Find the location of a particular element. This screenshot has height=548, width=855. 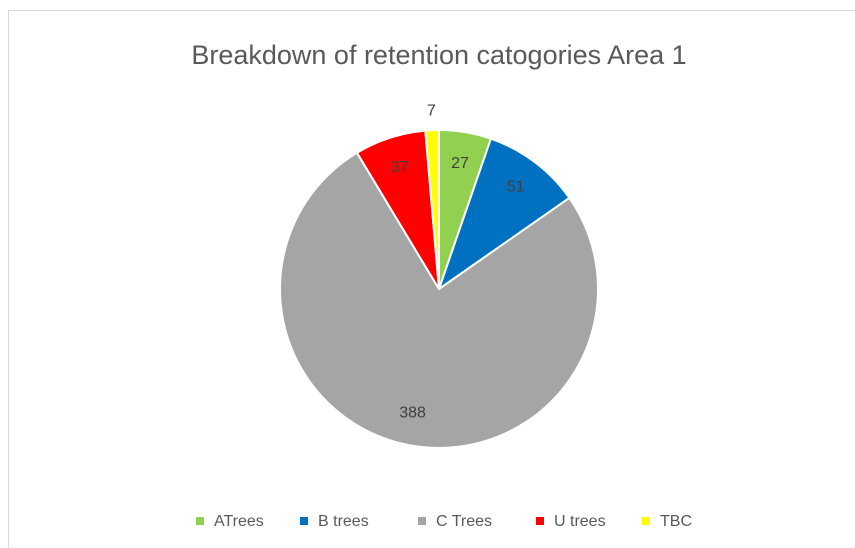

data-label: 388 is located at coordinates (412, 413).